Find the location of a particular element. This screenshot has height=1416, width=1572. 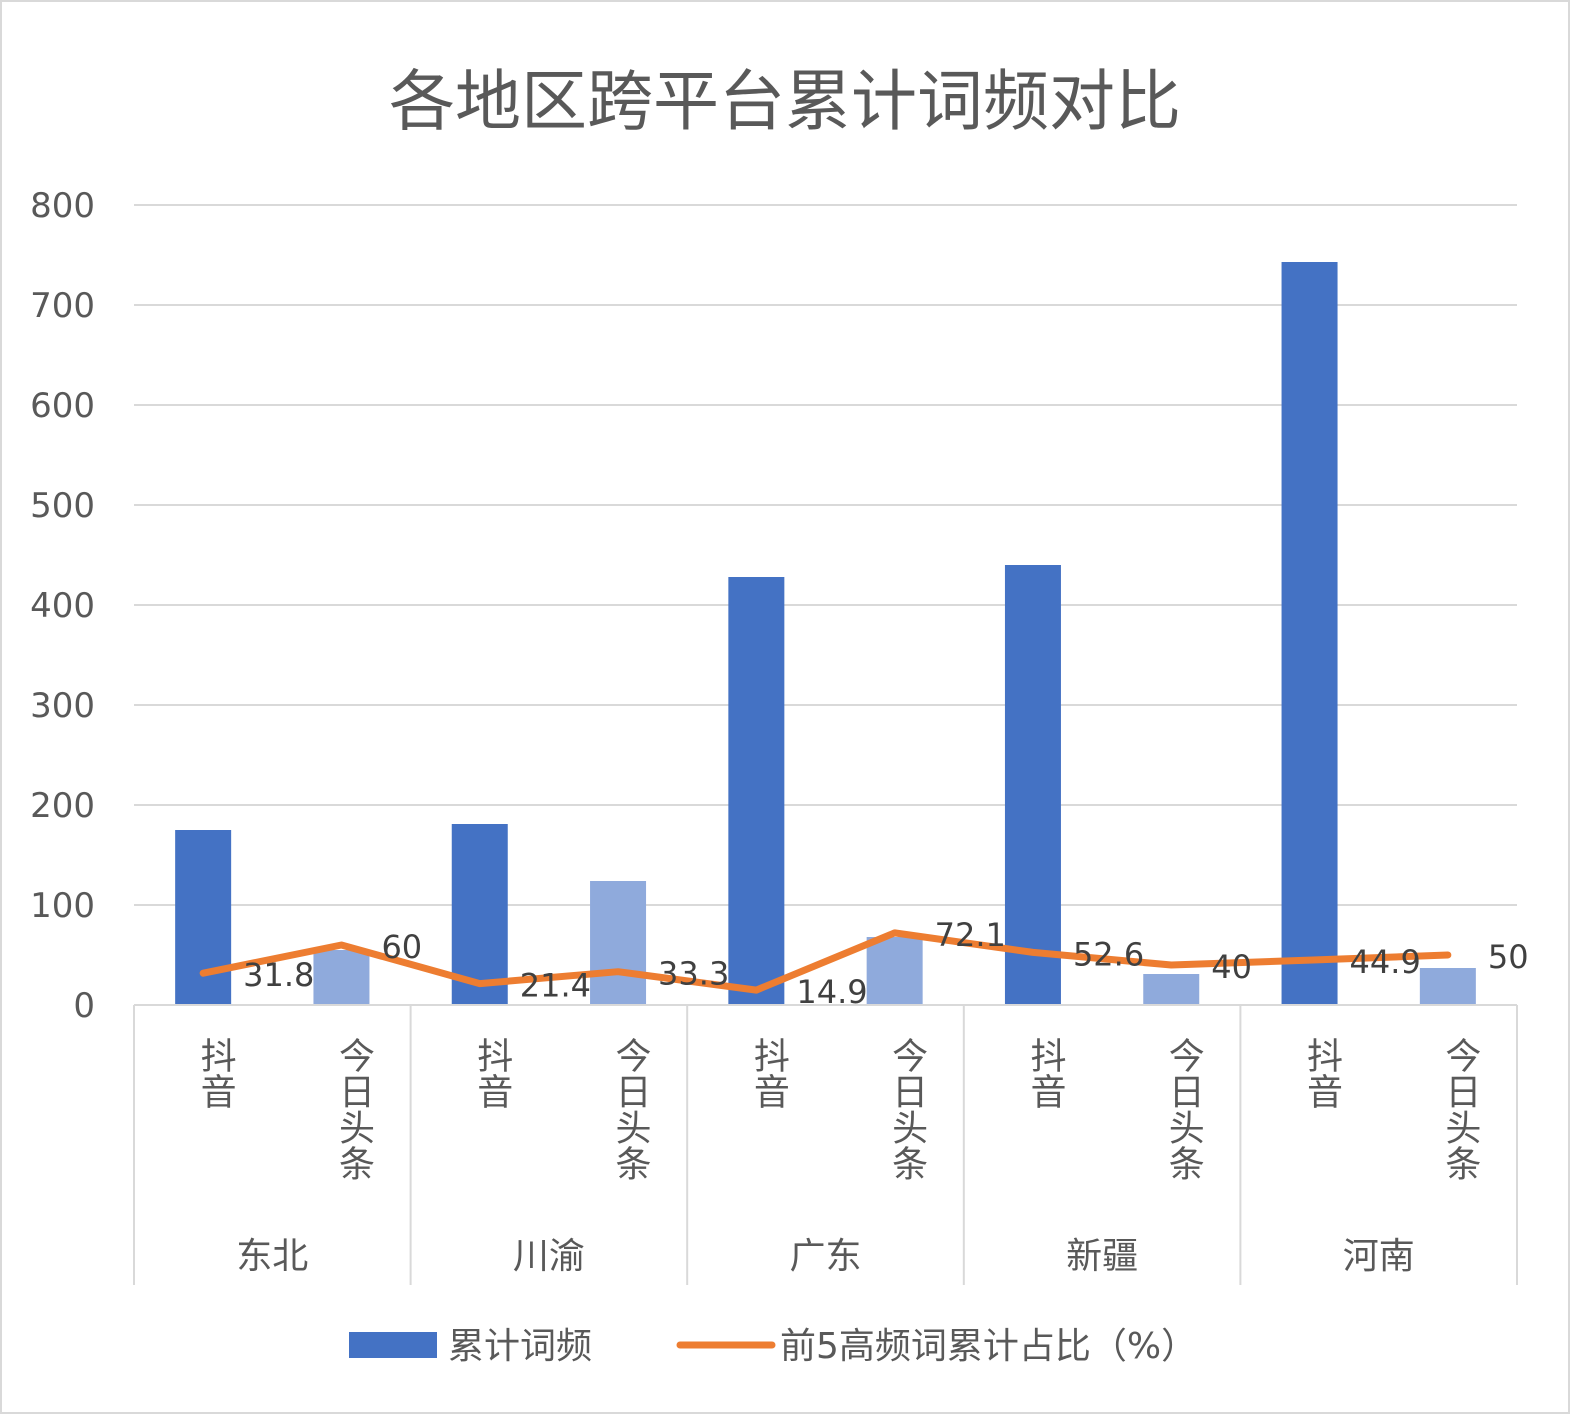

legend-label-line: 前5高频词累计占比（%） is located at coordinates (988, 1346).